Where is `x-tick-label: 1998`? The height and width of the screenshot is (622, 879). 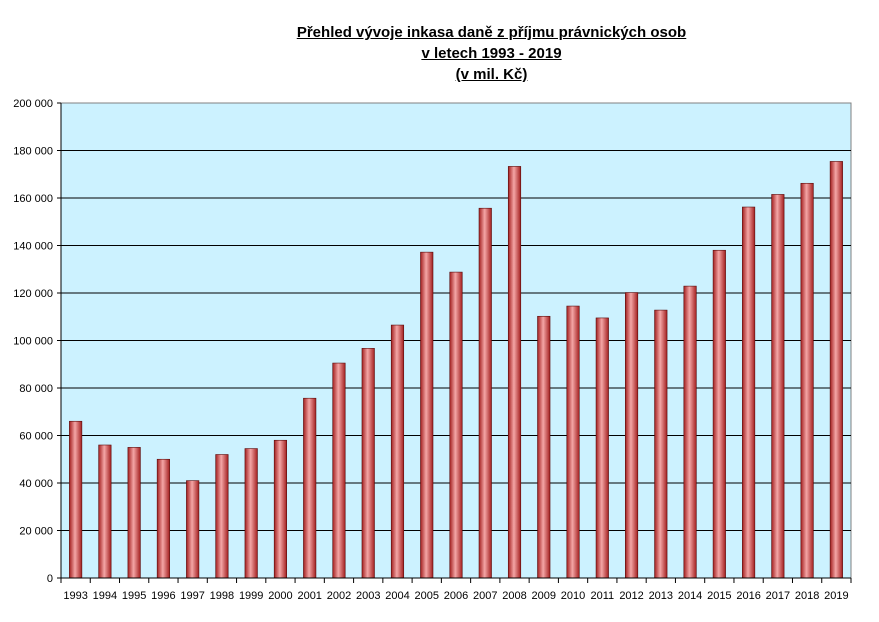
x-tick-label: 1998 is located at coordinates (222, 596).